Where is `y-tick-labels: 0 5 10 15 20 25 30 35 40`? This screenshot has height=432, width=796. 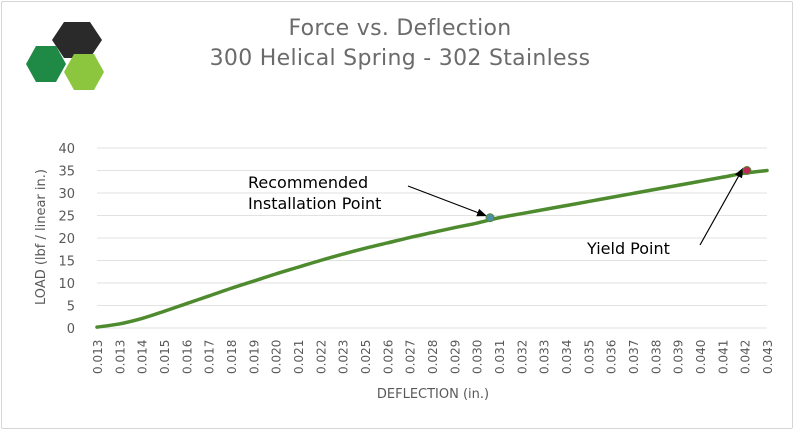 y-tick-labels: 0 5 10 15 20 25 30 35 40 is located at coordinates (66, 239).